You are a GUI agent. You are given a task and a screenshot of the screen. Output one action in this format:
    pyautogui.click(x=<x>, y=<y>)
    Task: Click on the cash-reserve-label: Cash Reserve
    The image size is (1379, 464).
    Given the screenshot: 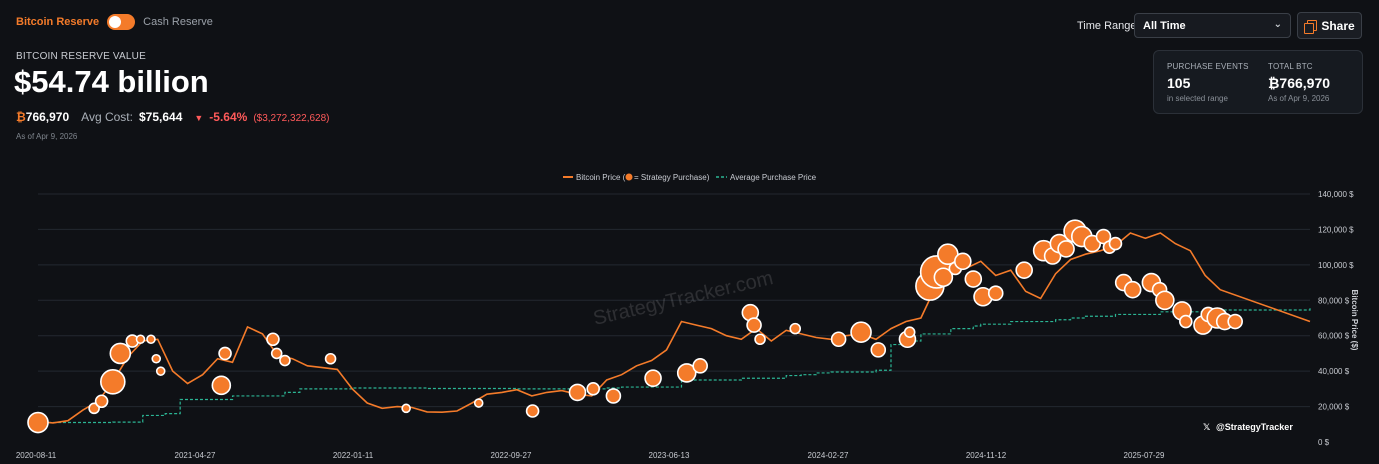 What is the action you would take?
    pyautogui.click(x=178, y=22)
    